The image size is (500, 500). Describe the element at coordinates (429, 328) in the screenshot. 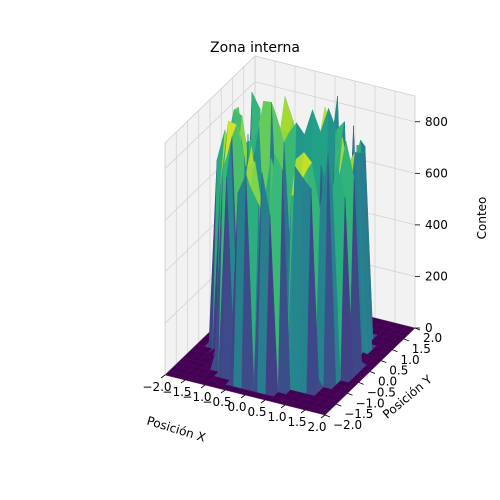

I see `z-tick-label: 0` at that location.